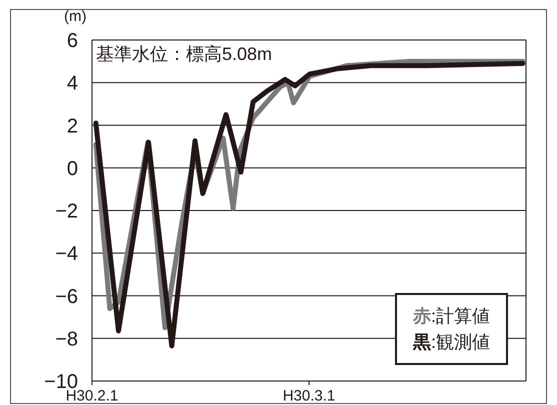 This screenshot has height=405, width=557. Describe the element at coordinates (72, 126) in the screenshot. I see `y-tick-label: 2` at that location.